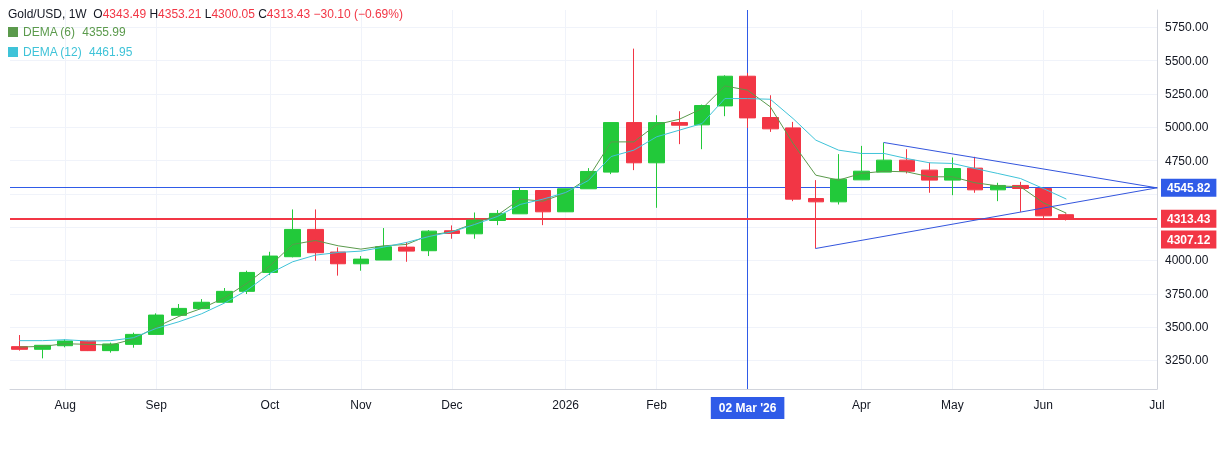 The height and width of the screenshot is (452, 1231). What do you see at coordinates (861, 405) in the screenshot?
I see `x-tick-label: Apr` at bounding box center [861, 405].